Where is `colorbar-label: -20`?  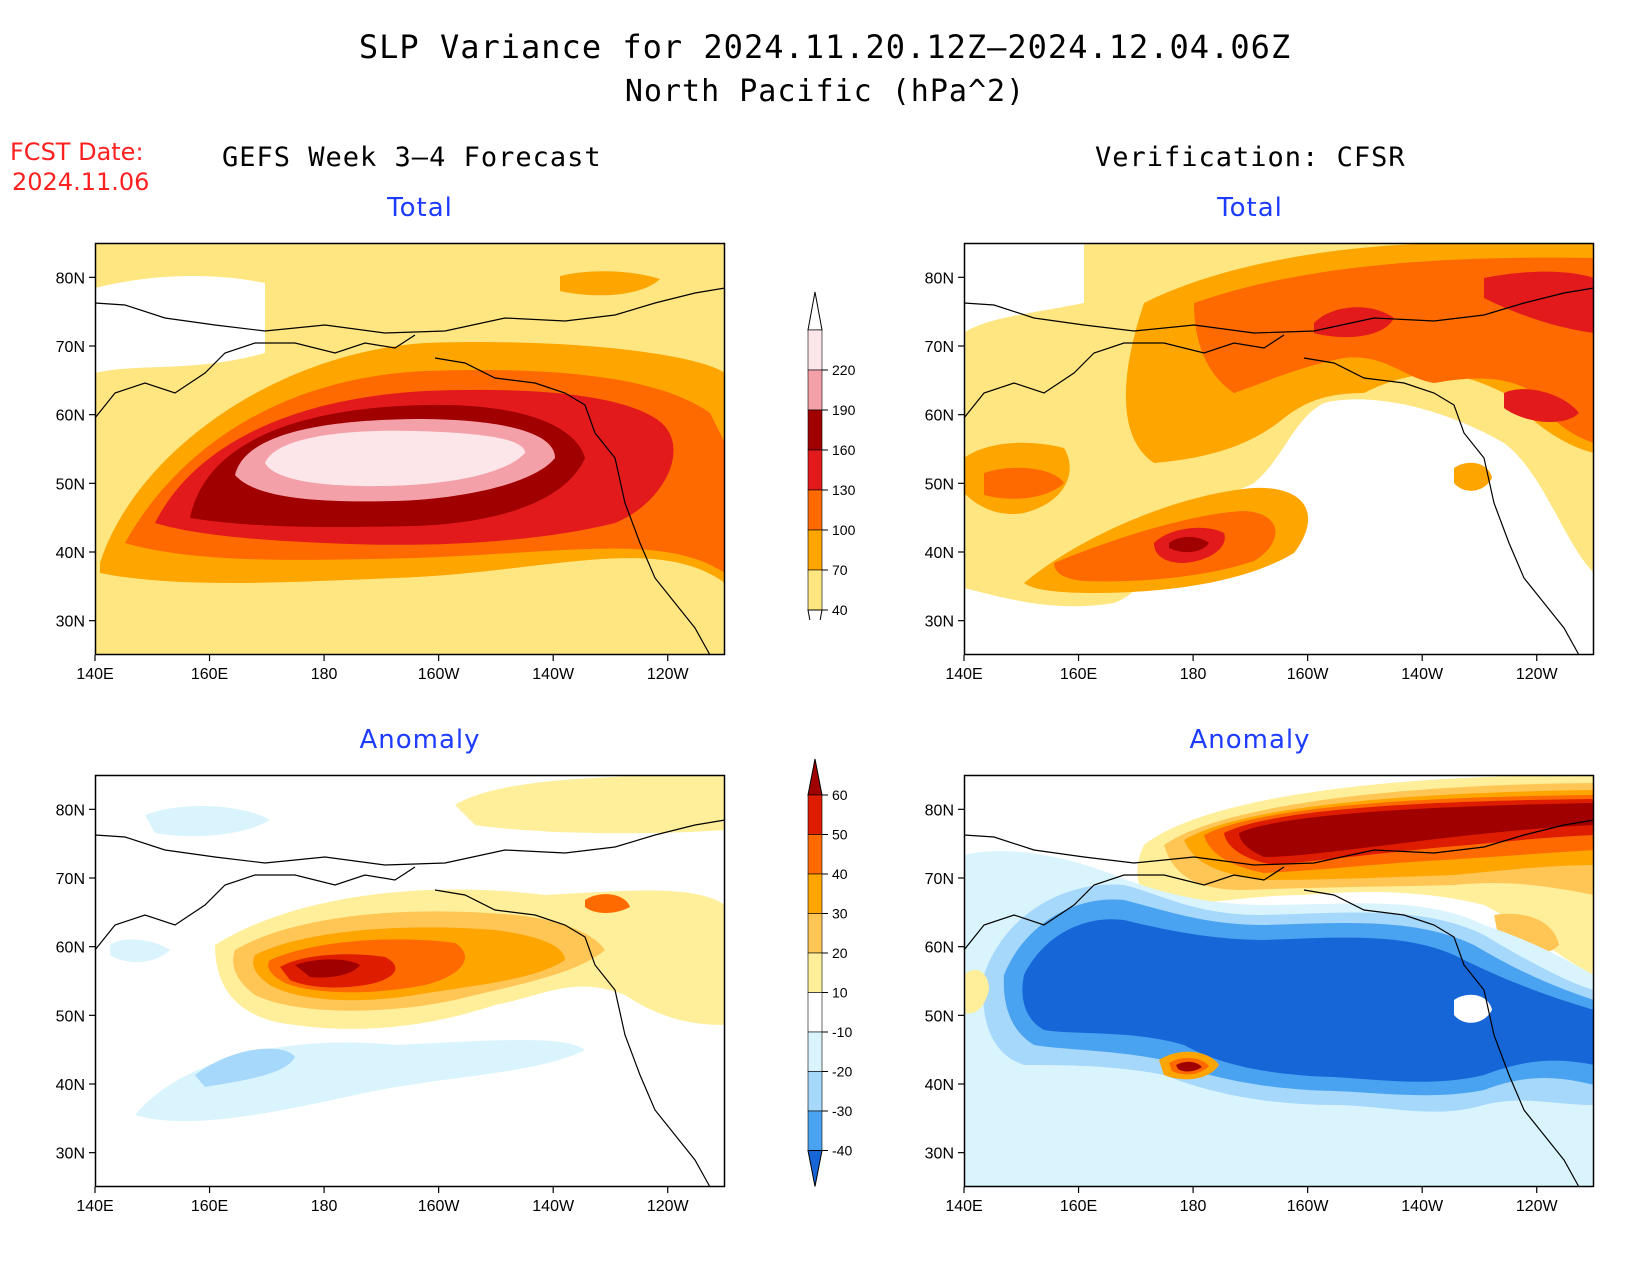
colorbar-label: -20 is located at coordinates (842, 1072).